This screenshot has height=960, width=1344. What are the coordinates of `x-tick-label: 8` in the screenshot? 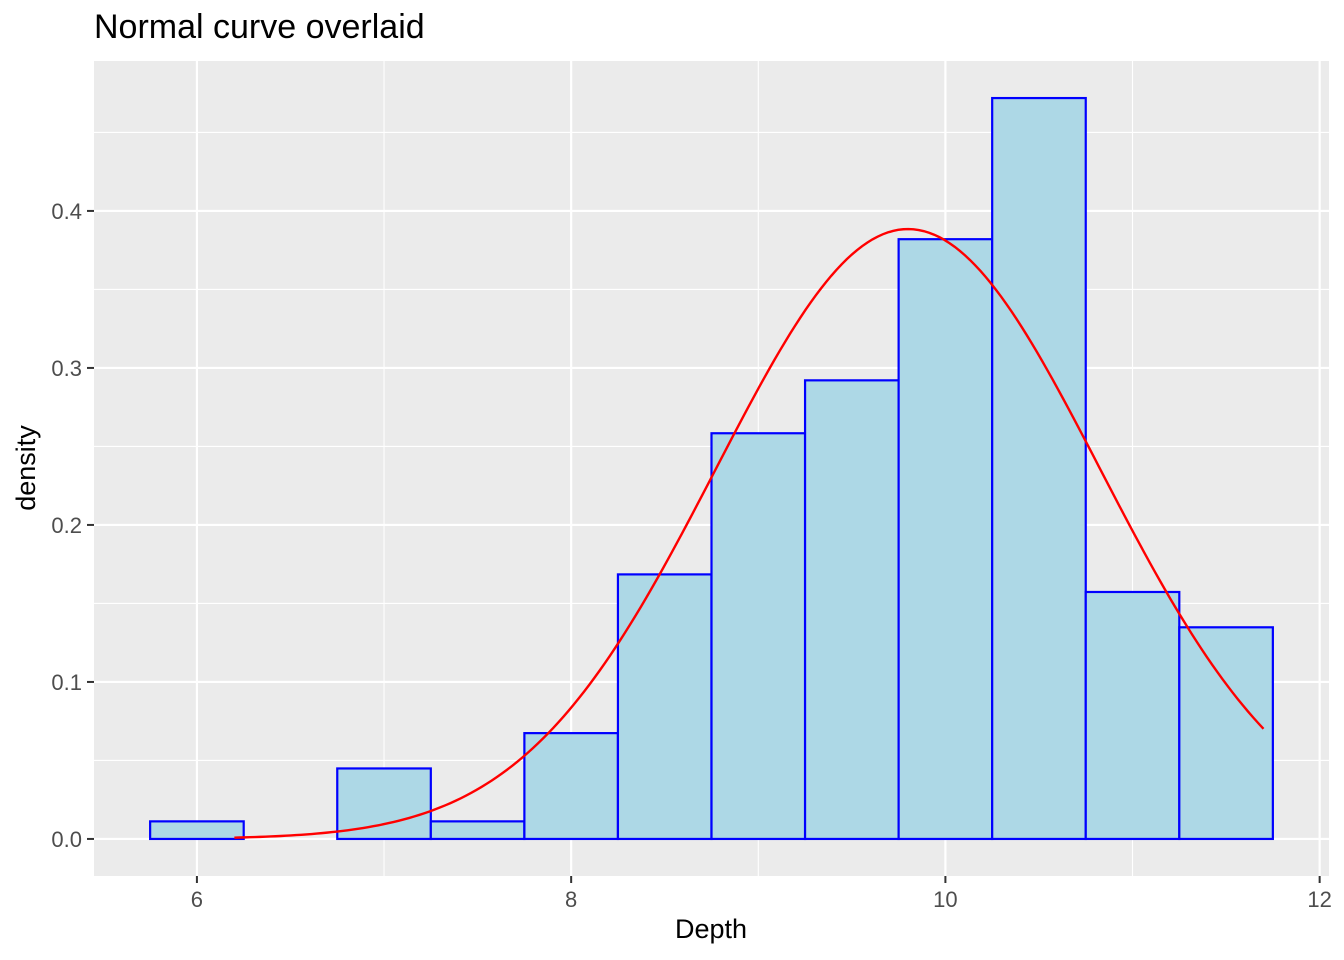 It's located at (571, 899).